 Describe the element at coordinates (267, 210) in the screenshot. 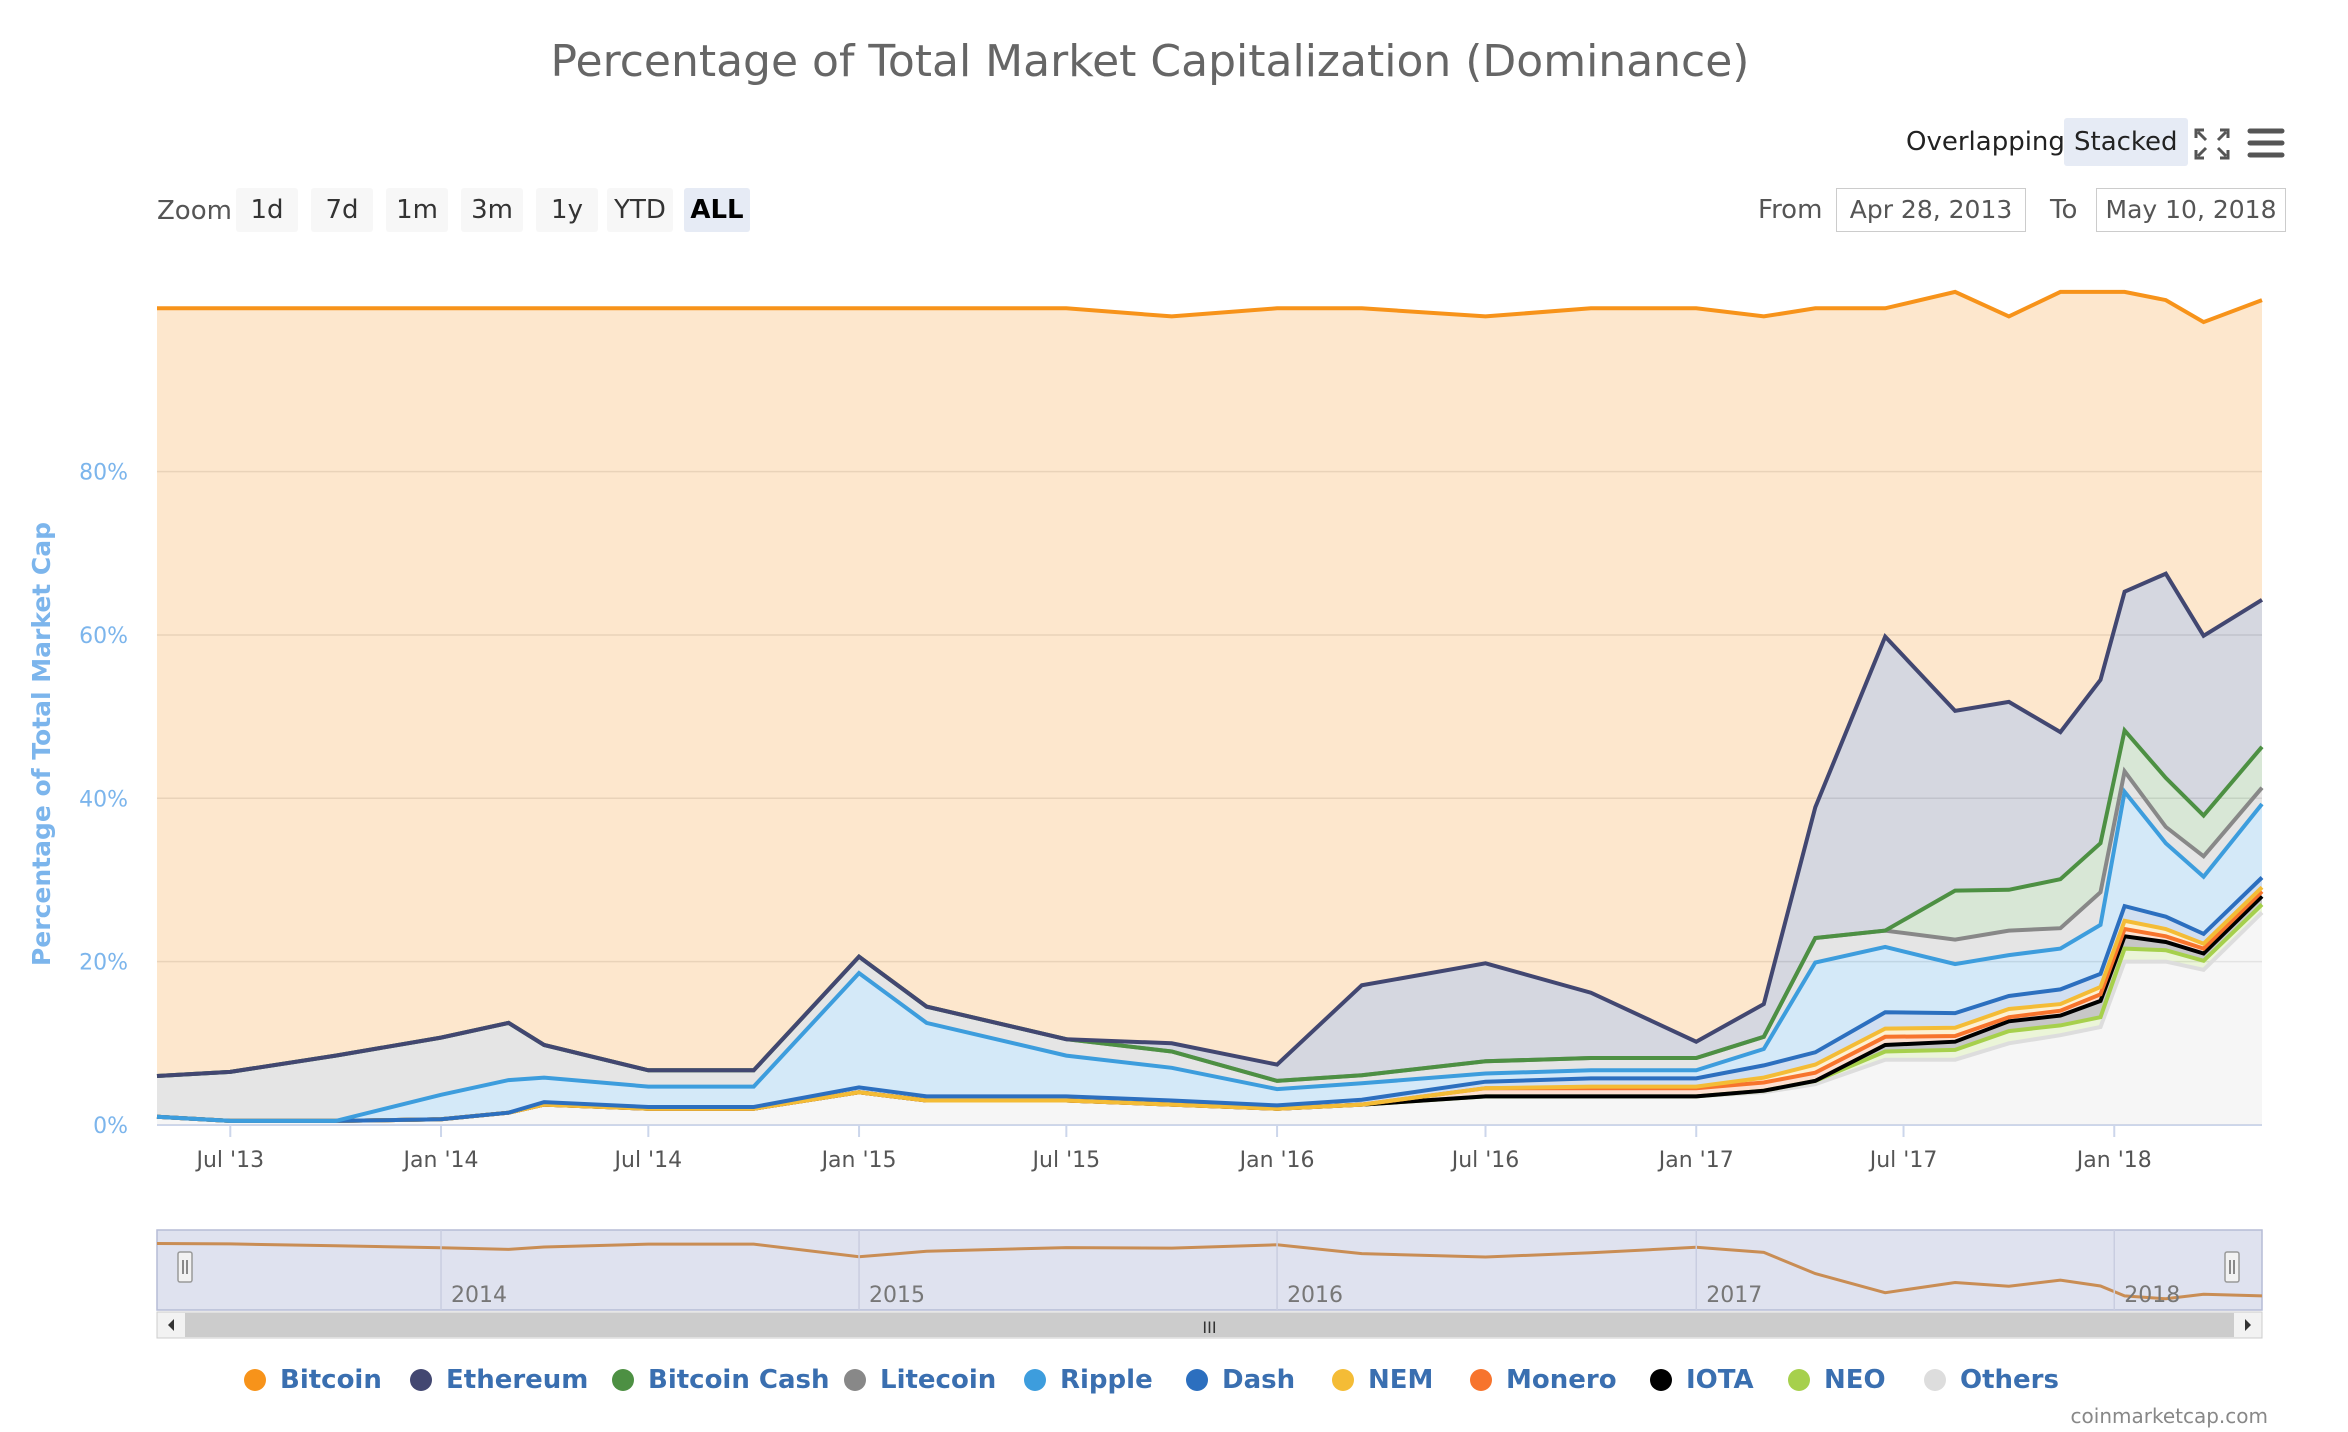

I see `zoom-1d-button: 1d` at that location.